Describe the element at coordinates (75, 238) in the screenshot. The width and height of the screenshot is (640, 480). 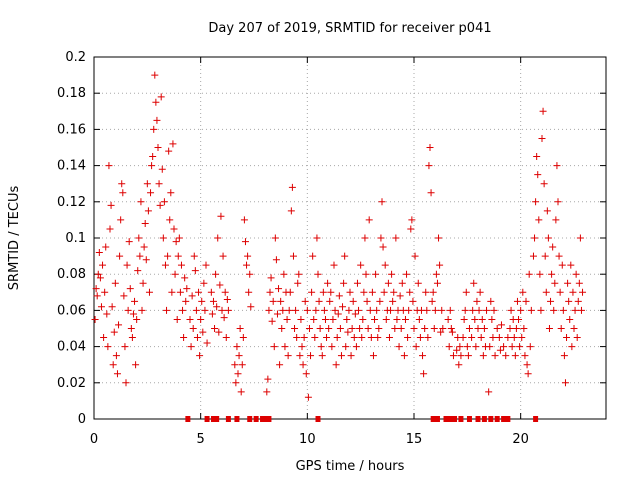
I see `y-tick-label: 0.1` at that location.